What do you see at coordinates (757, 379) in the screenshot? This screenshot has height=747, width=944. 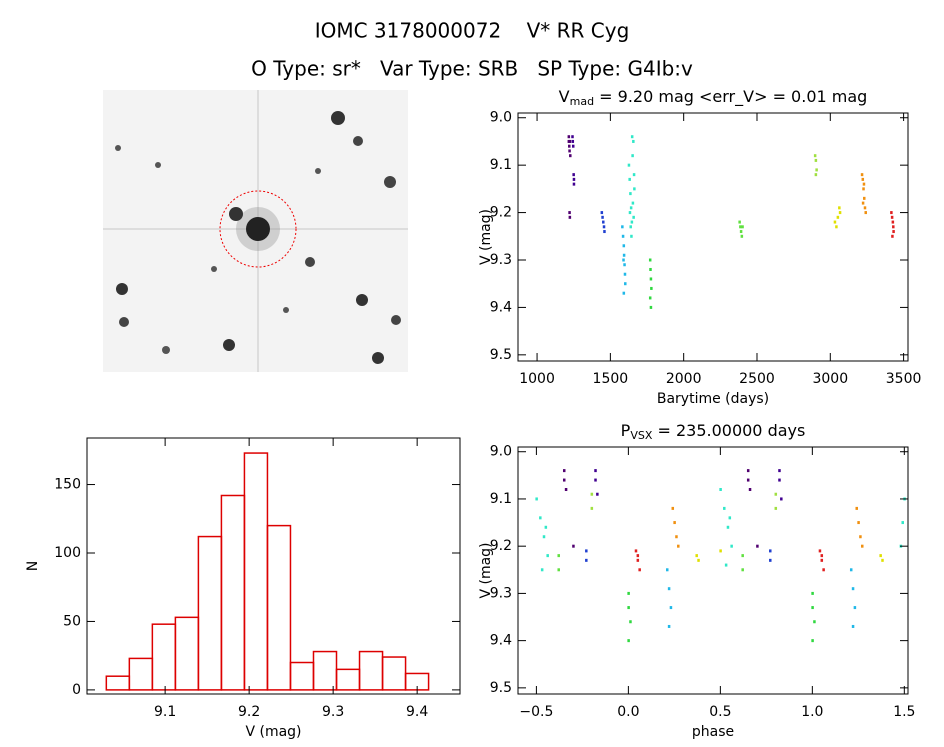 I see `x-tick-label: 2500` at bounding box center [757, 379].